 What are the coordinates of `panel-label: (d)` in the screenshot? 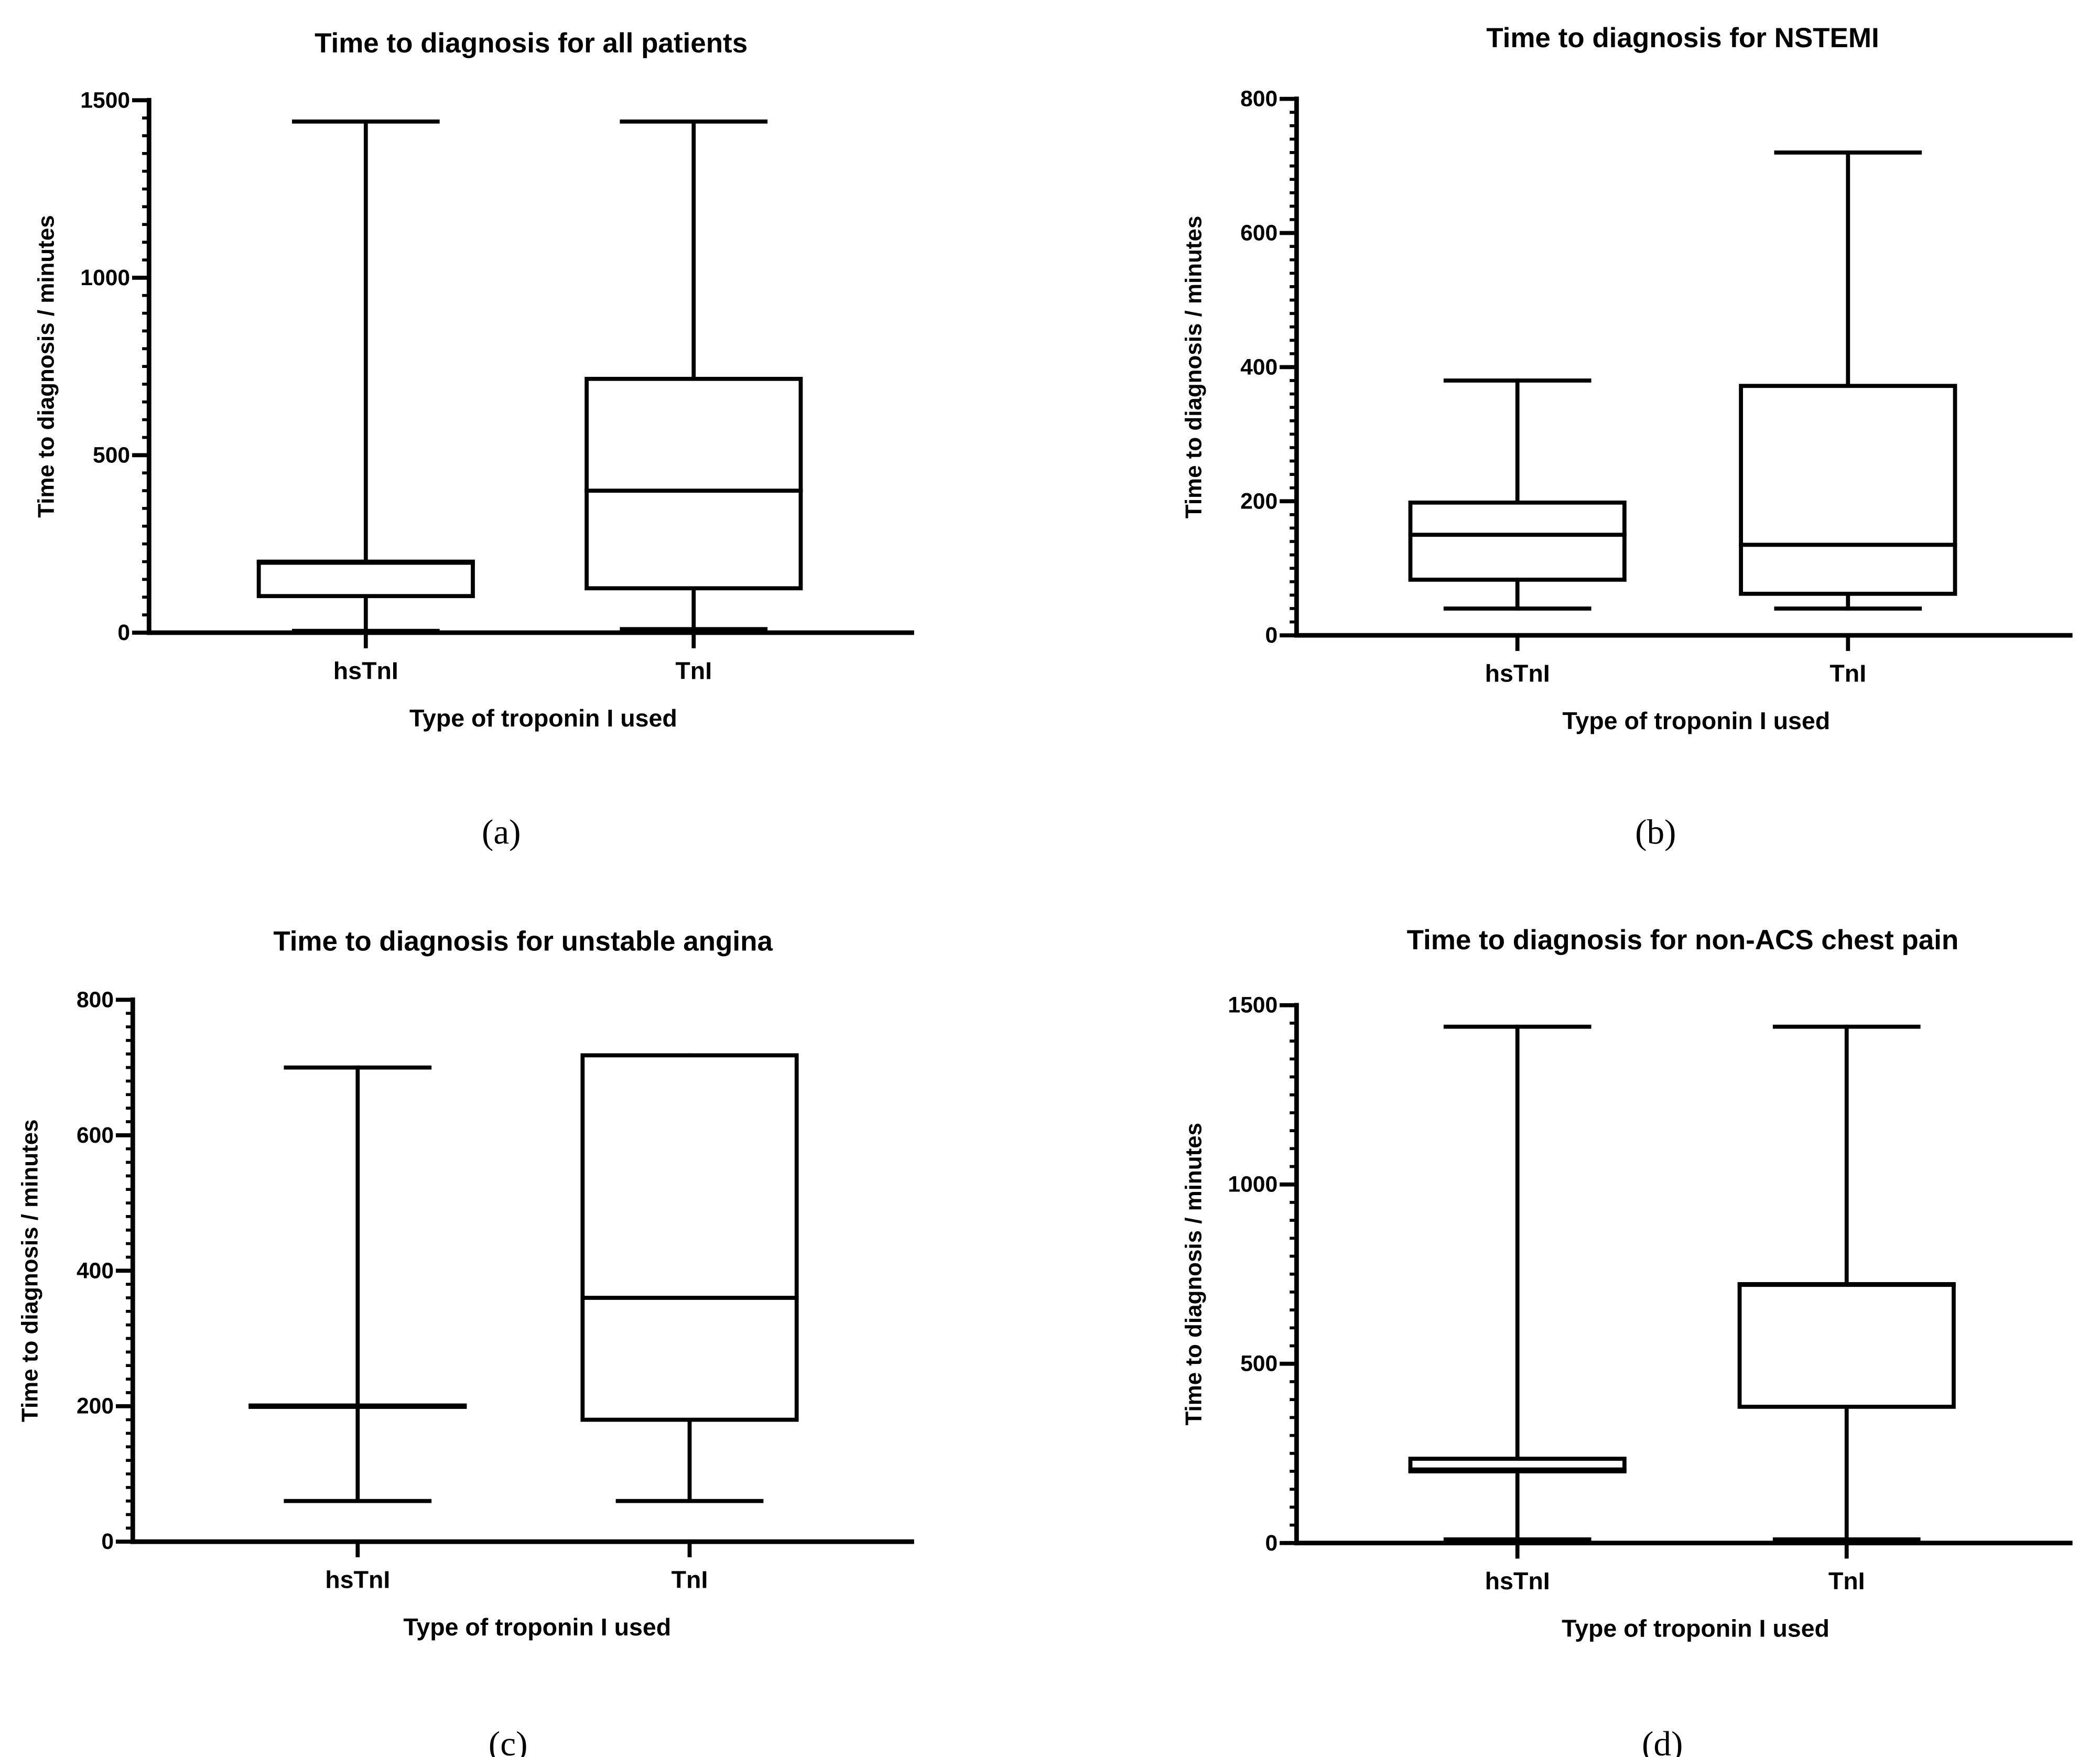 It's located at (1662, 1741).